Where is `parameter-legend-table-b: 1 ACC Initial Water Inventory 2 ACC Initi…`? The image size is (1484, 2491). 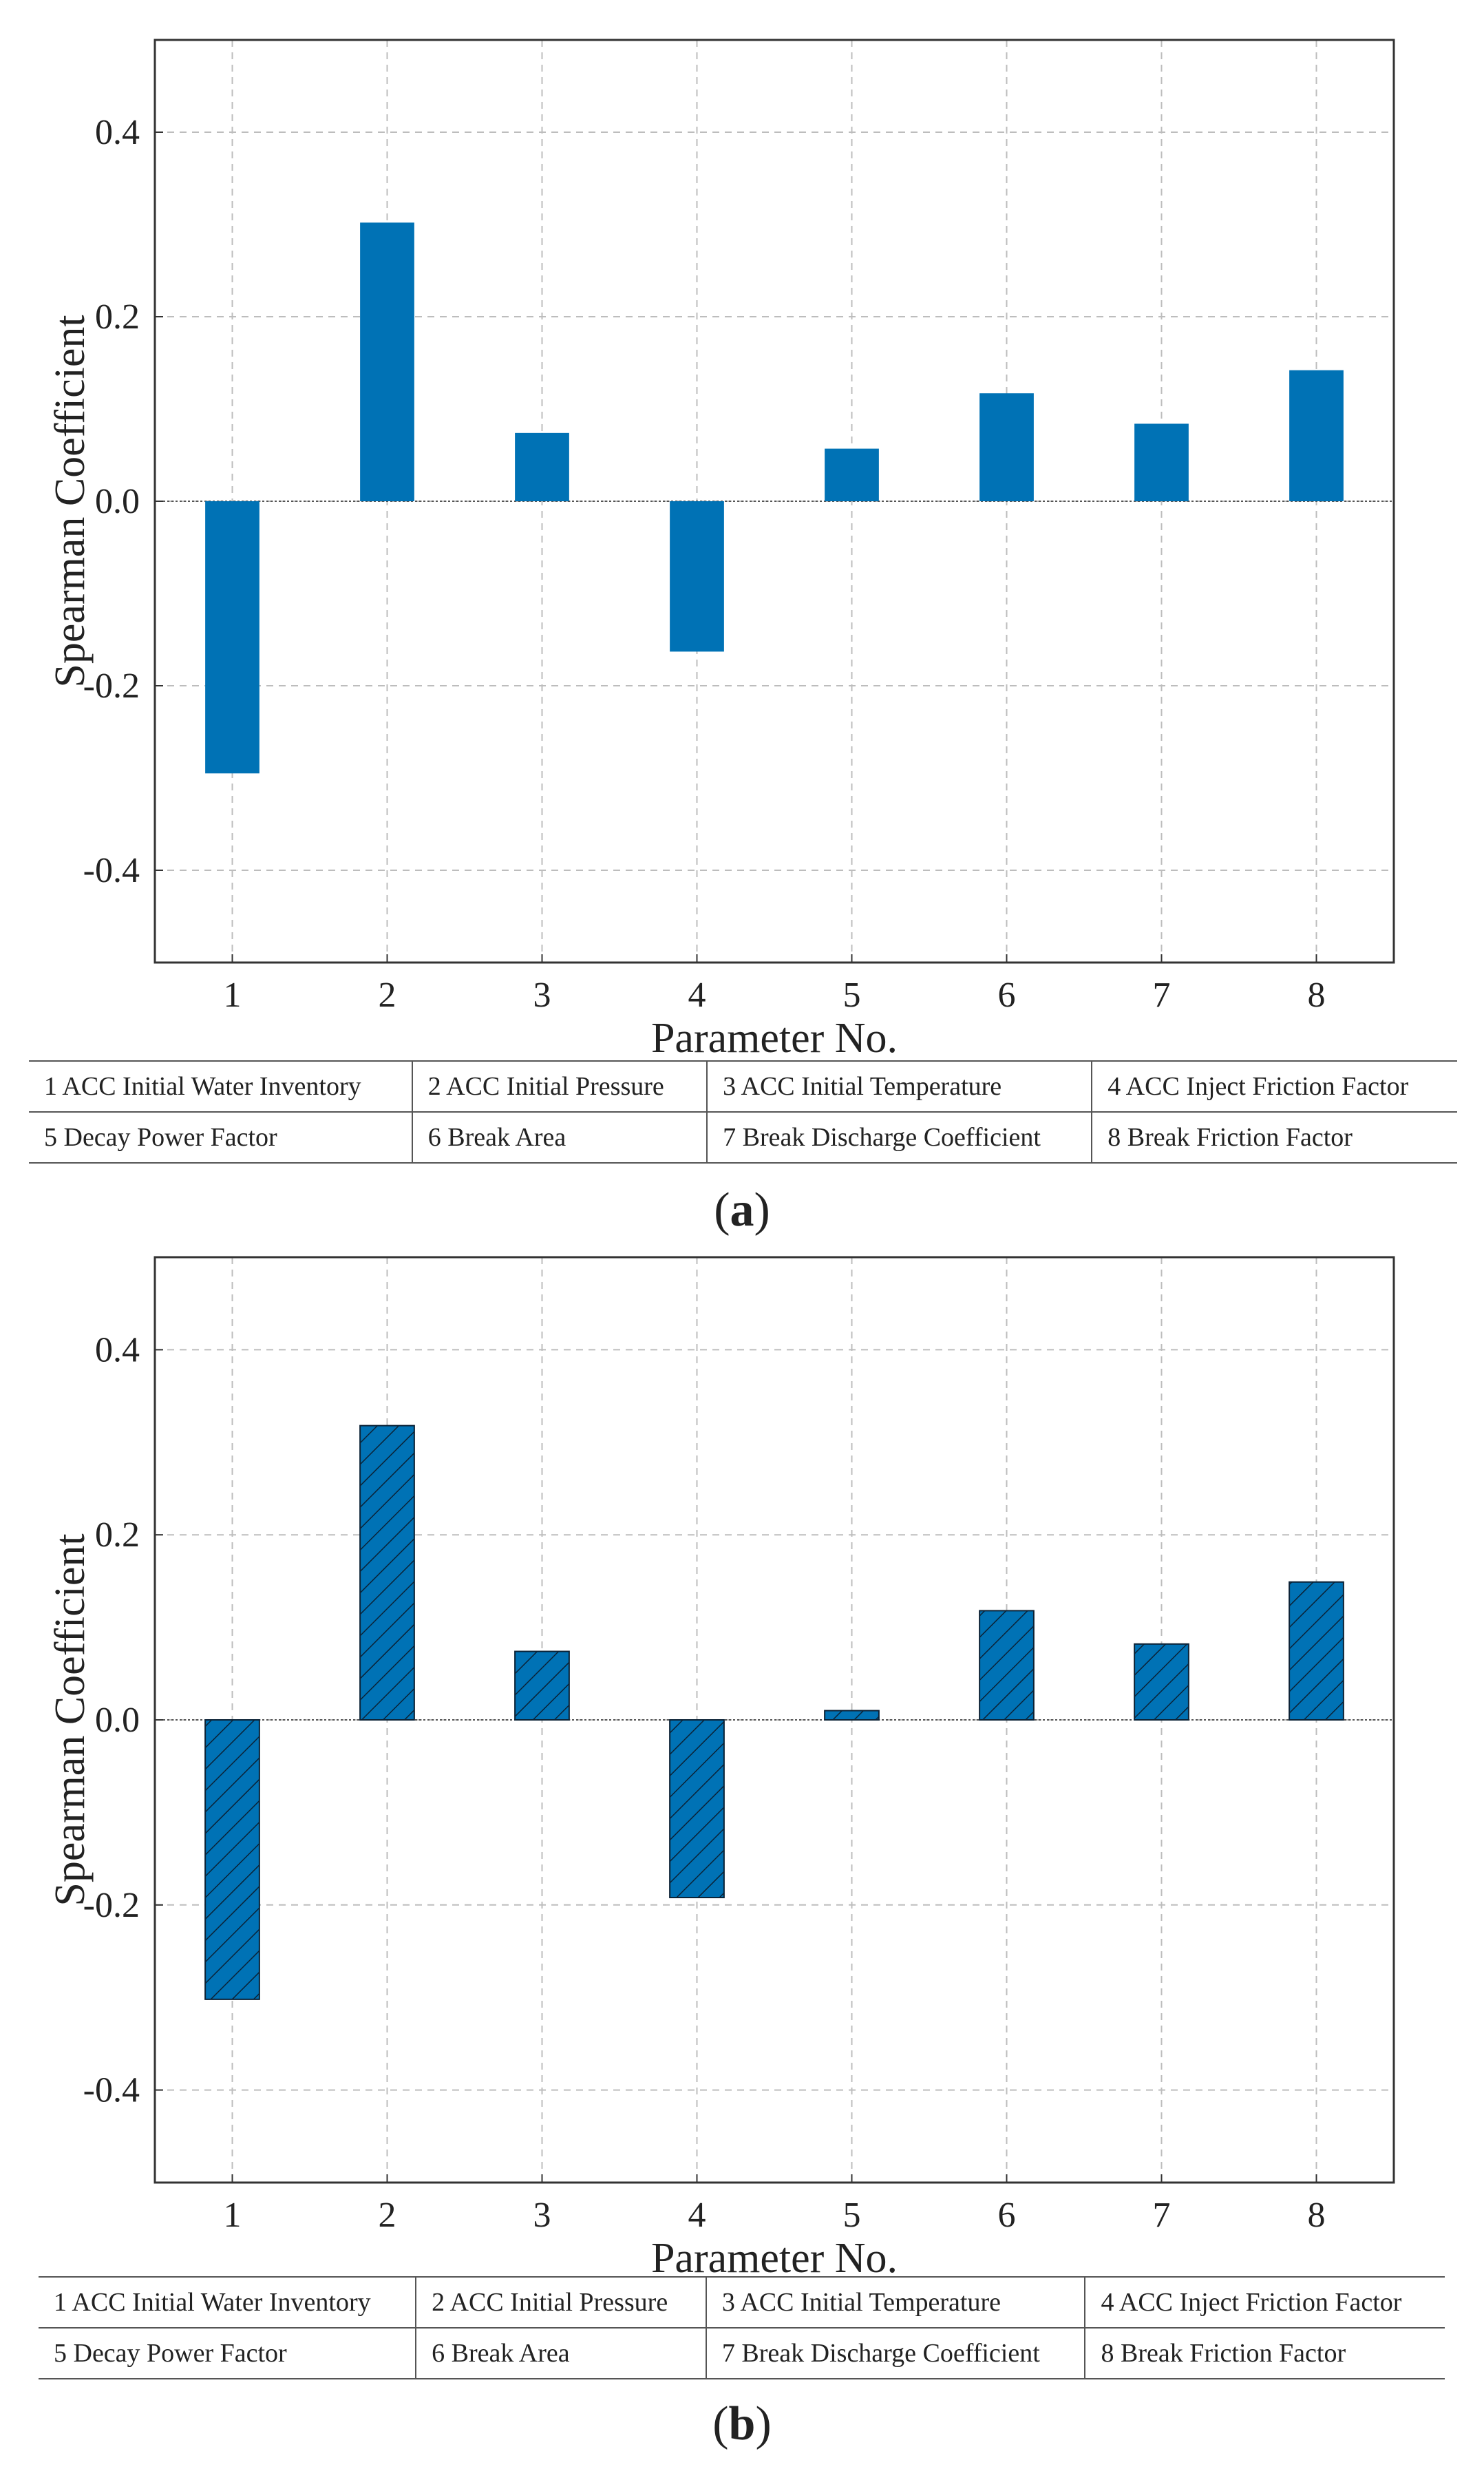
parameter-legend-table-b: 1 ACC Initial Water Inventory 2 ACC Initi… is located at coordinates (742, 2327).